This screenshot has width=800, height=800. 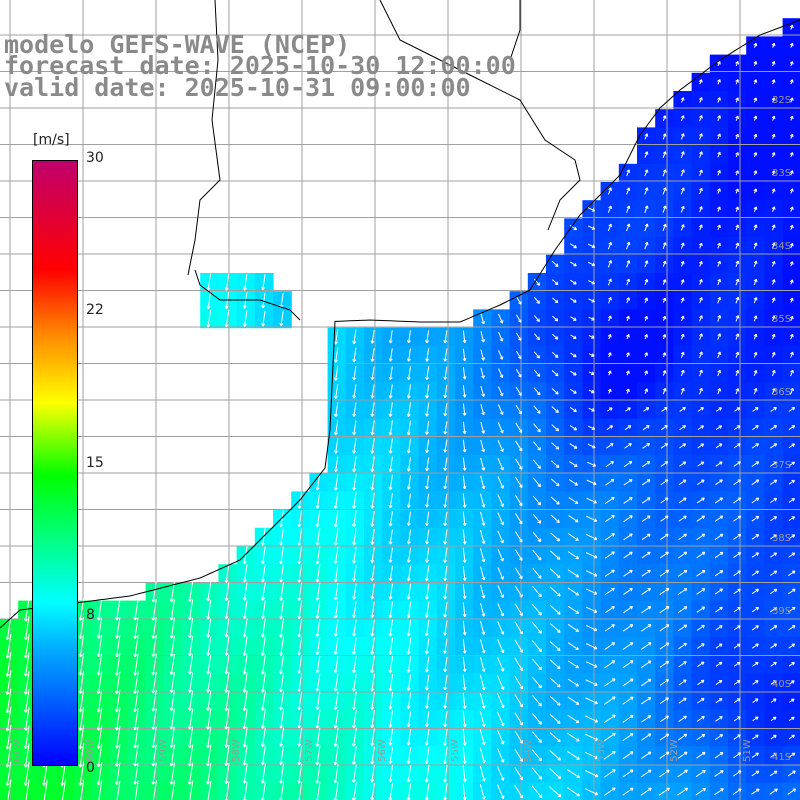 What do you see at coordinates (782, 173) in the screenshot?
I see `lat-label: 33S` at bounding box center [782, 173].